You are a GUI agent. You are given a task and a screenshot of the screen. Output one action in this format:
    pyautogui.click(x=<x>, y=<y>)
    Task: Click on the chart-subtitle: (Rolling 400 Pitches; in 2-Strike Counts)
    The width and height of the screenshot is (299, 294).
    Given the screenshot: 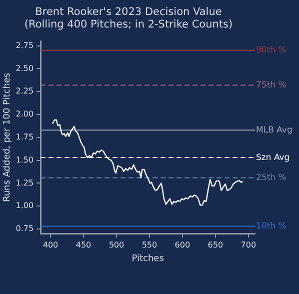 What is the action you would take?
    pyautogui.click(x=128, y=24)
    